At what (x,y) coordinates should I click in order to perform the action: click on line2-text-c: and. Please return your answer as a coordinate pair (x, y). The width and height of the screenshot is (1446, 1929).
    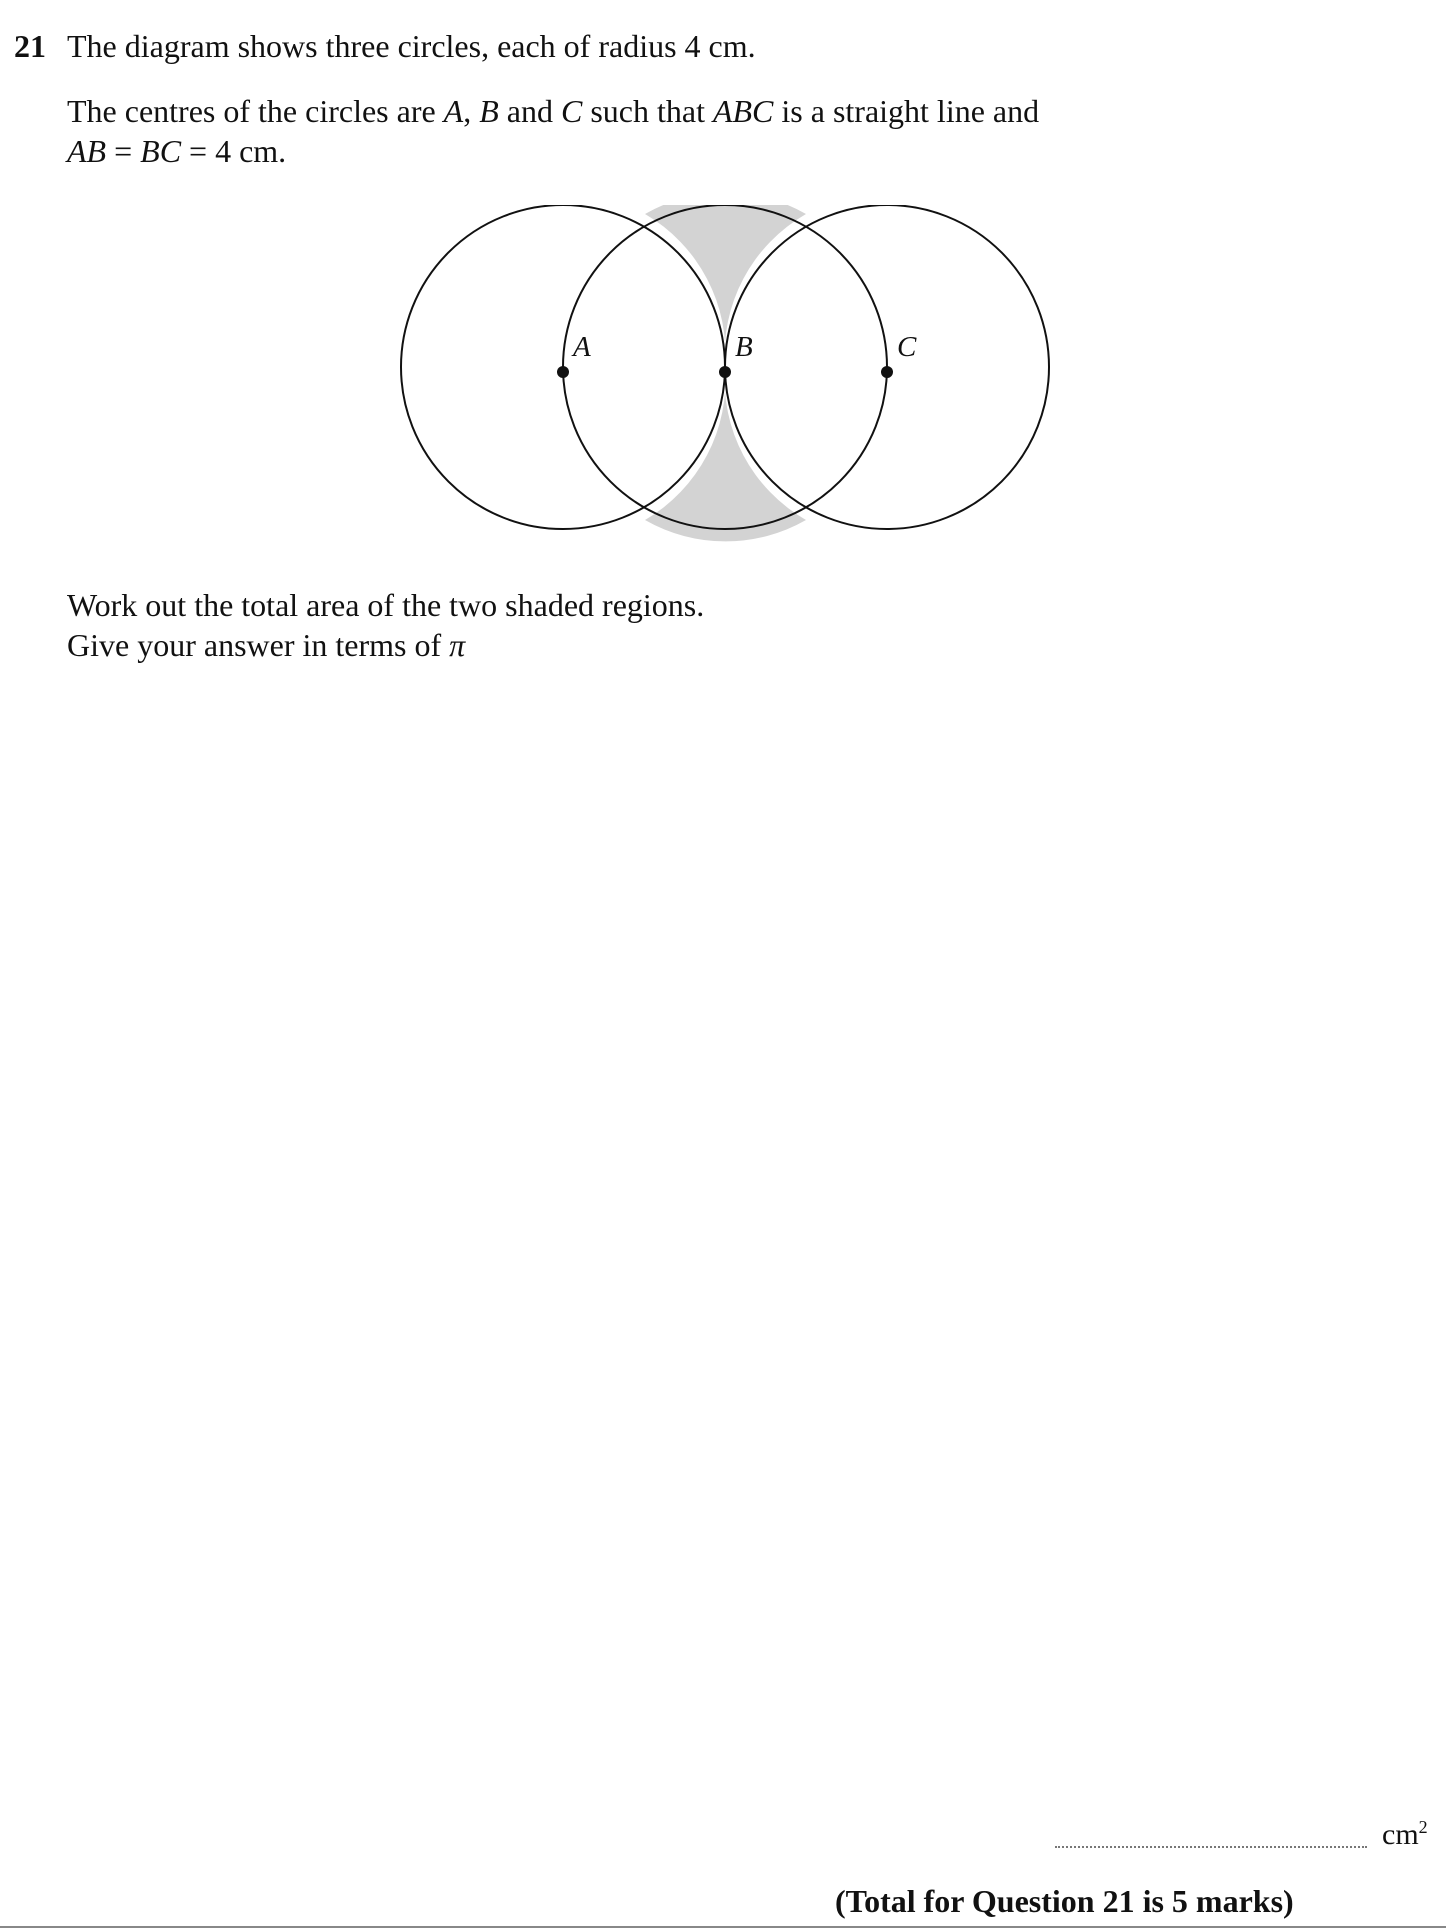
    Looking at the image, I should click on (529, 111).